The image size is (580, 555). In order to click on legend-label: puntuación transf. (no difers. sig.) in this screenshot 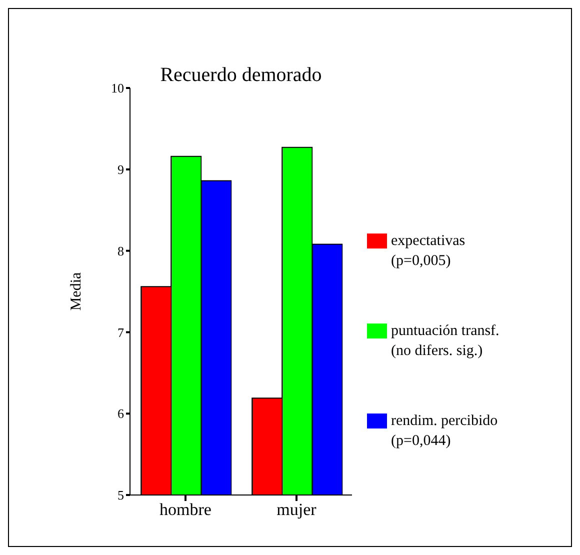, I will do `click(445, 341)`.